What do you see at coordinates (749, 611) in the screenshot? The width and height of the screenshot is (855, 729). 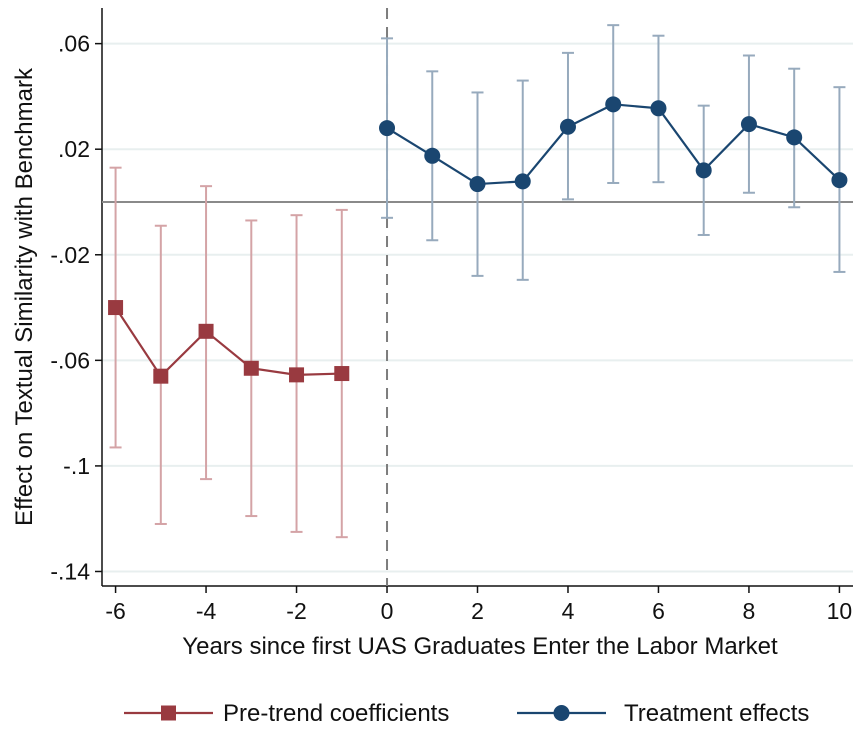 I see `x-tick-label: 8` at bounding box center [749, 611].